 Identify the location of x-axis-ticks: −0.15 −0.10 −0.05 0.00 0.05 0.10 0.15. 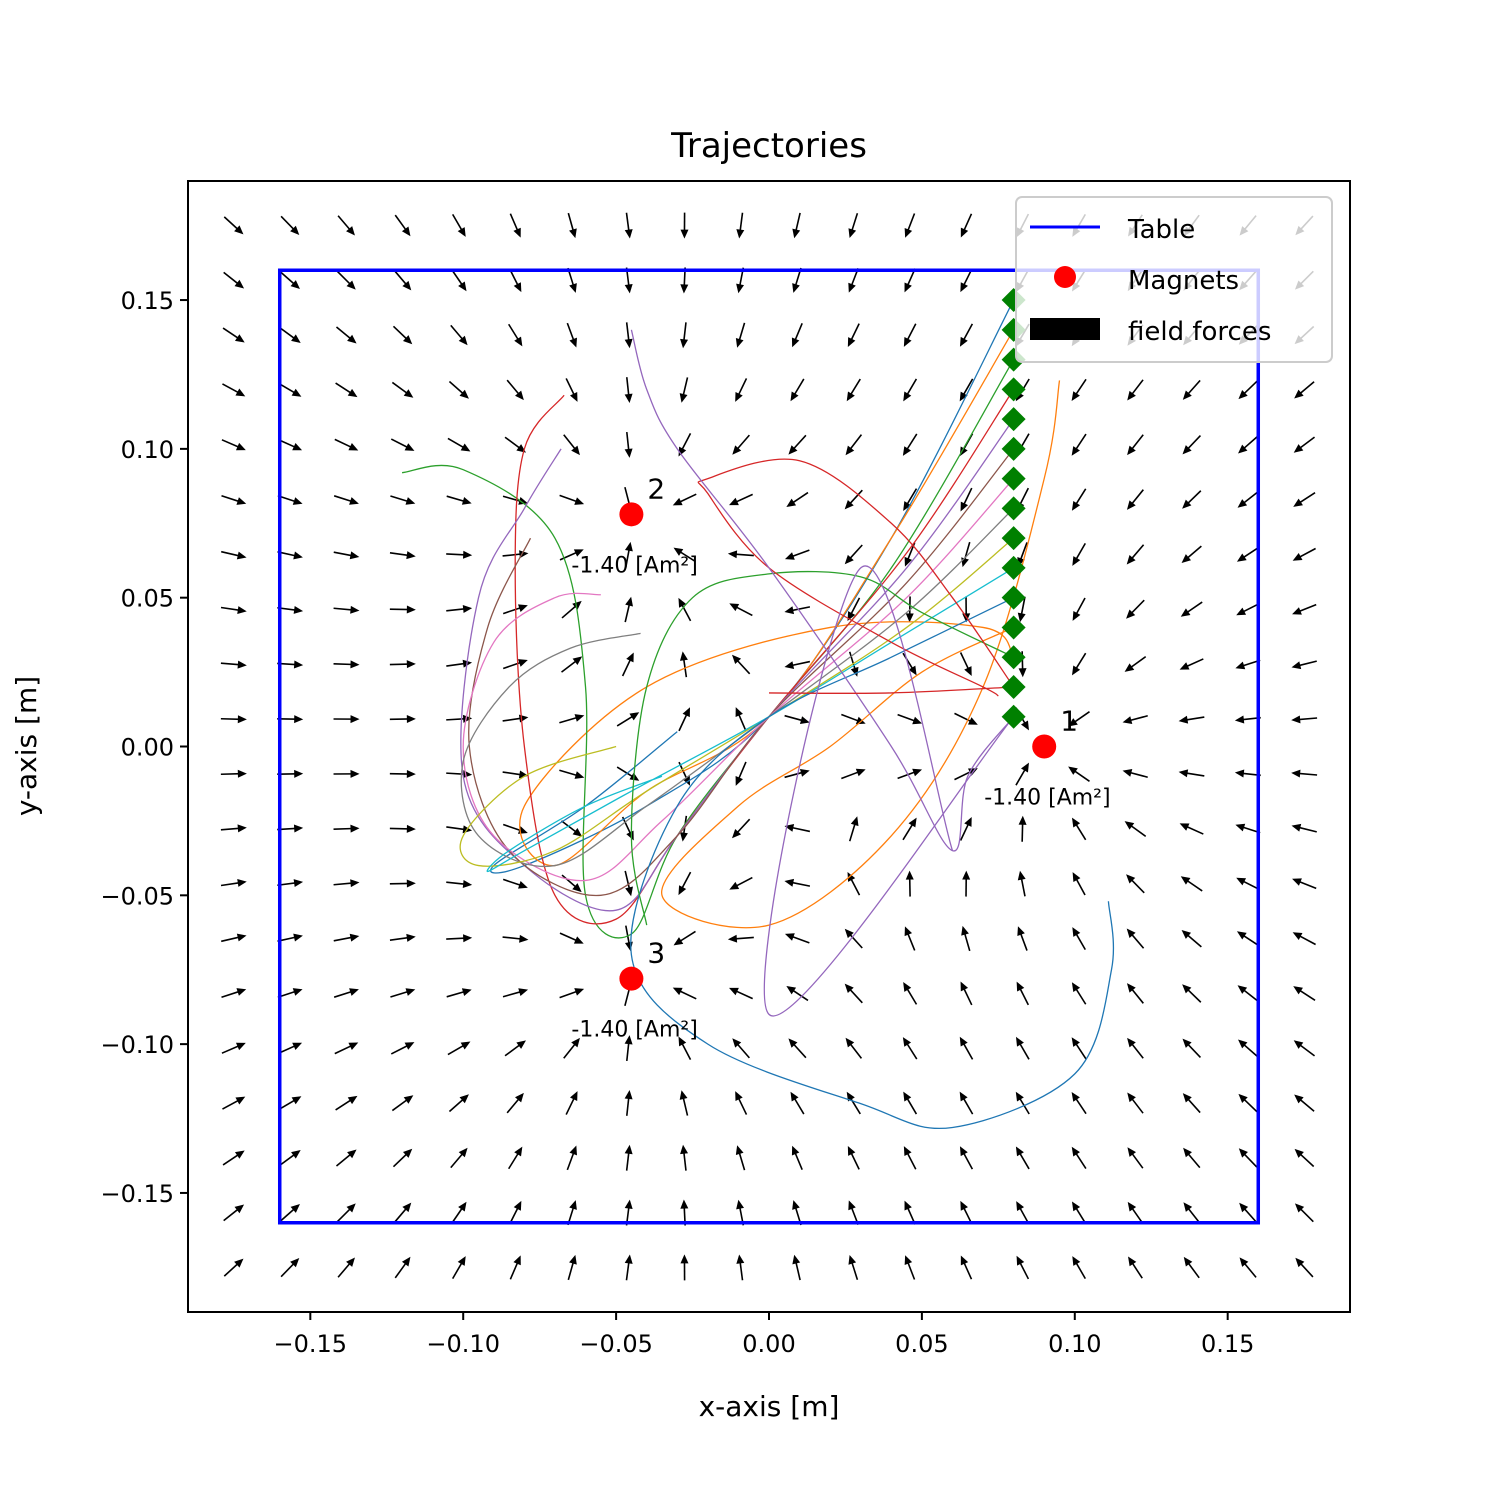
(764, 1335).